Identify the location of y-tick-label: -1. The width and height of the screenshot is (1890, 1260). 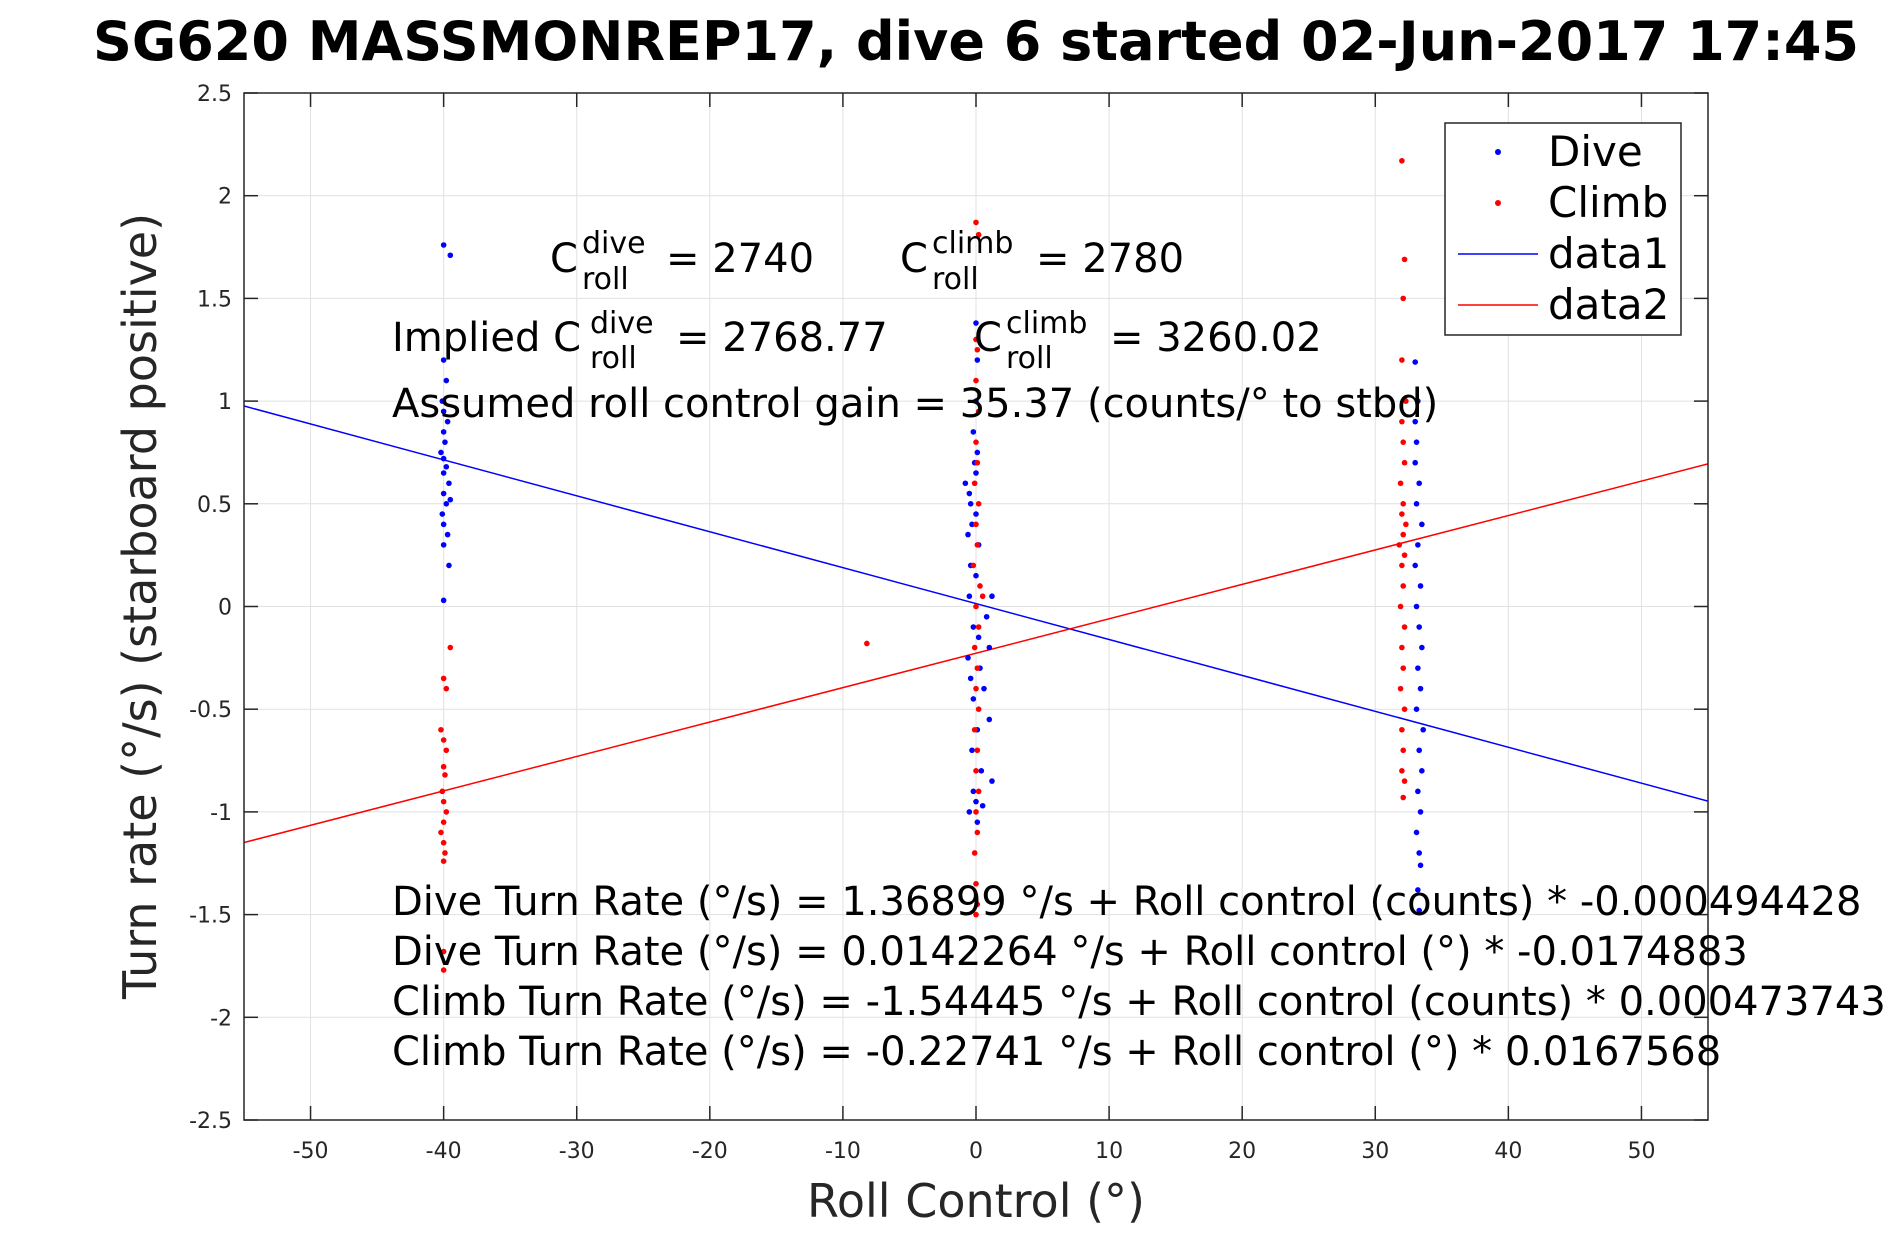
(221, 813).